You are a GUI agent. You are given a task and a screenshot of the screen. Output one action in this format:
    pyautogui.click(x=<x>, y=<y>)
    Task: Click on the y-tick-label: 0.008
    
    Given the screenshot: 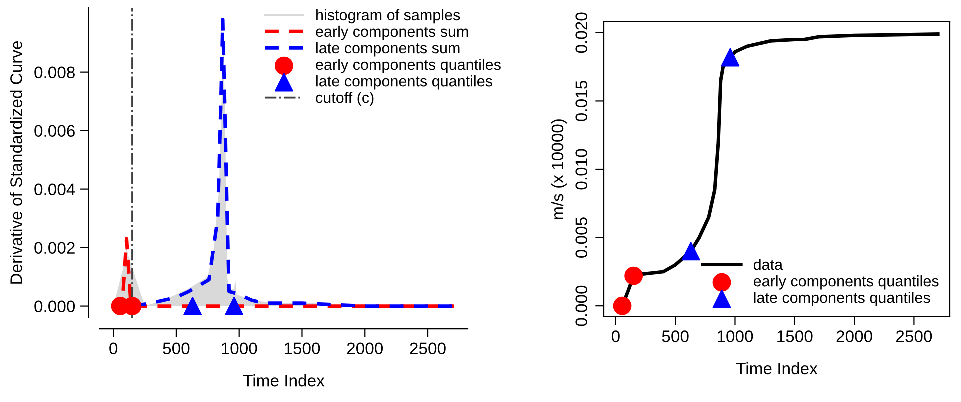 What is the action you would take?
    pyautogui.click(x=54, y=72)
    